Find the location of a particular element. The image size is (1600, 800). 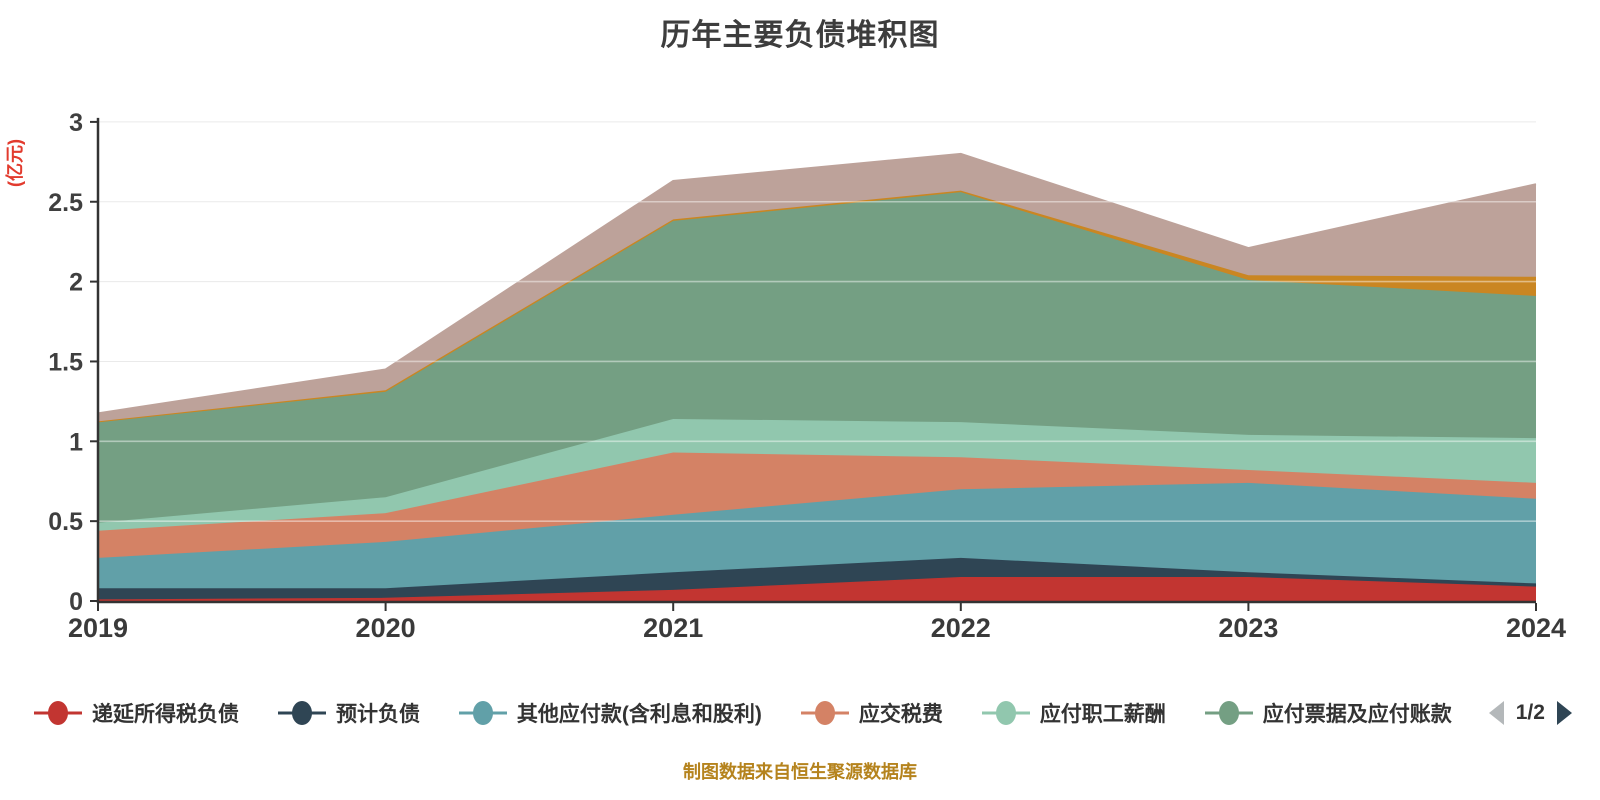

x-tick-label: 2022 is located at coordinates (961, 628).